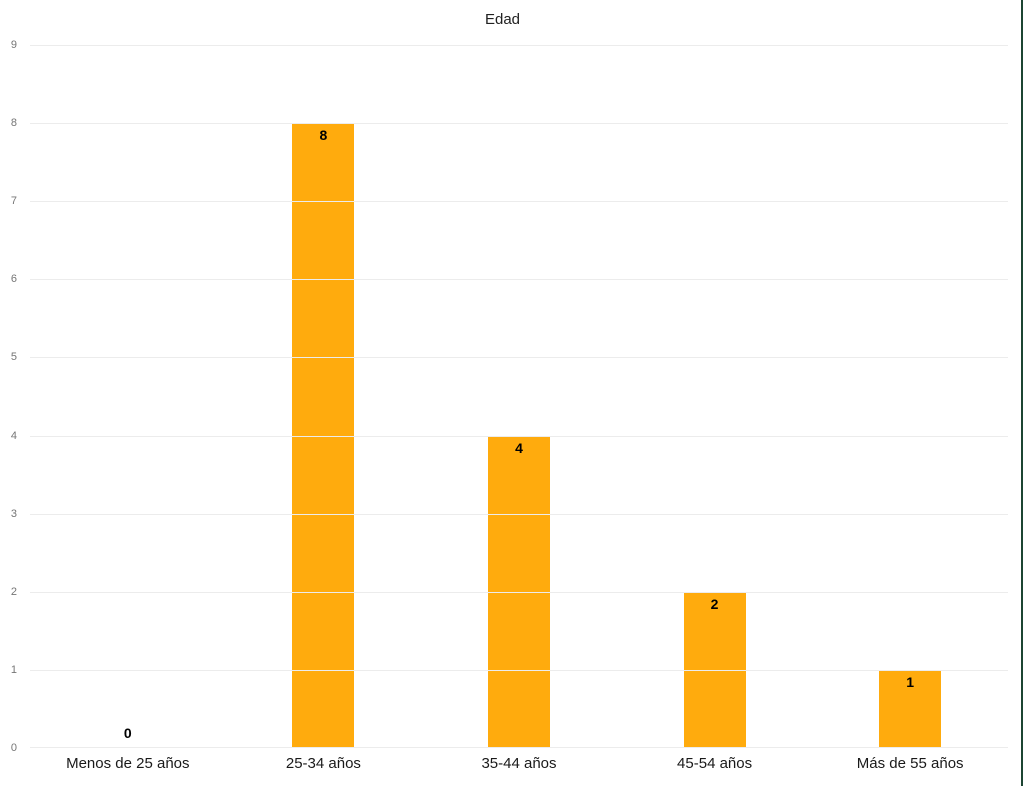 Image resolution: width=1023 pixels, height=786 pixels. What do you see at coordinates (714, 603) in the screenshot?
I see `value-label: 2` at bounding box center [714, 603].